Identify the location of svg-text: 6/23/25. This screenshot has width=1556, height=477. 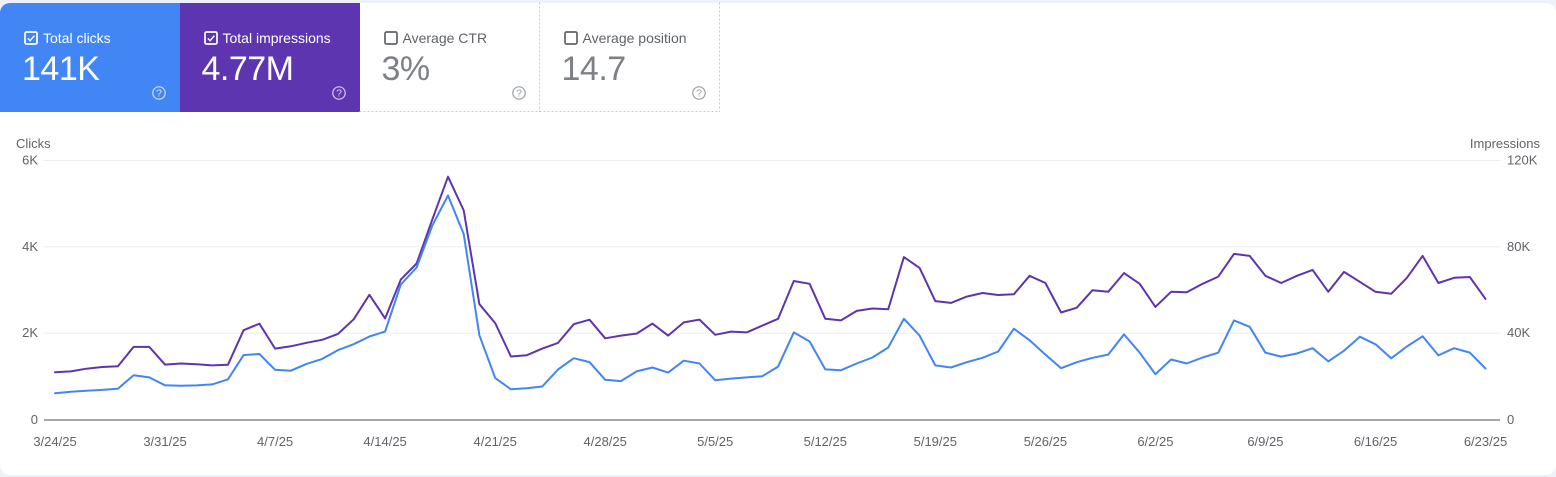
(1485, 441).